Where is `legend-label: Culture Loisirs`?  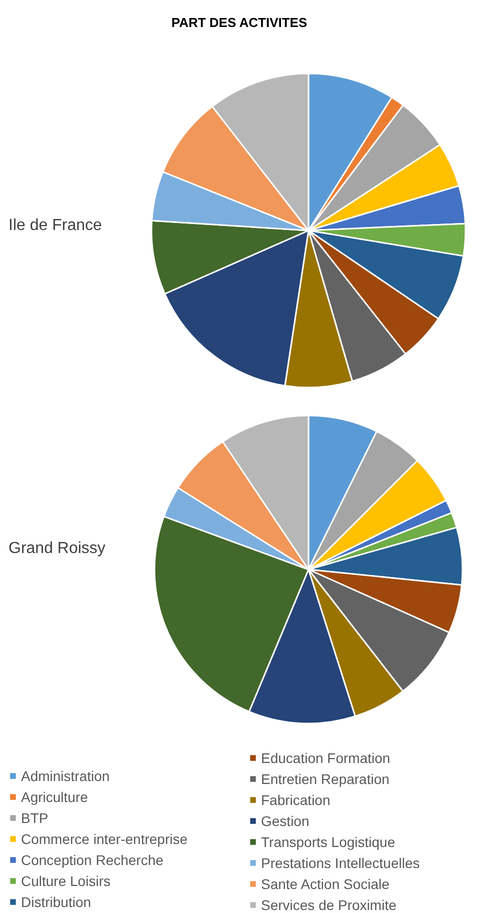 legend-label: Culture Loisirs is located at coordinates (65, 880).